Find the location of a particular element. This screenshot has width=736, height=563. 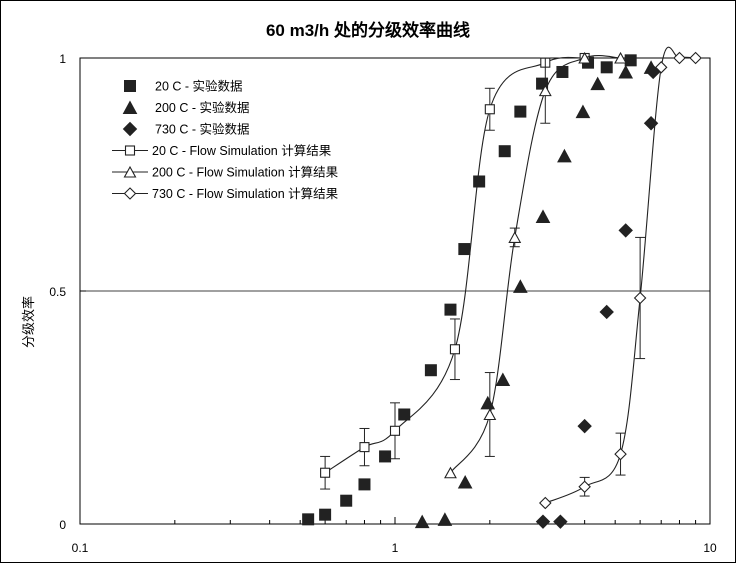

legend-item-2: 200 C - 实验数据 is located at coordinates (185, 107).